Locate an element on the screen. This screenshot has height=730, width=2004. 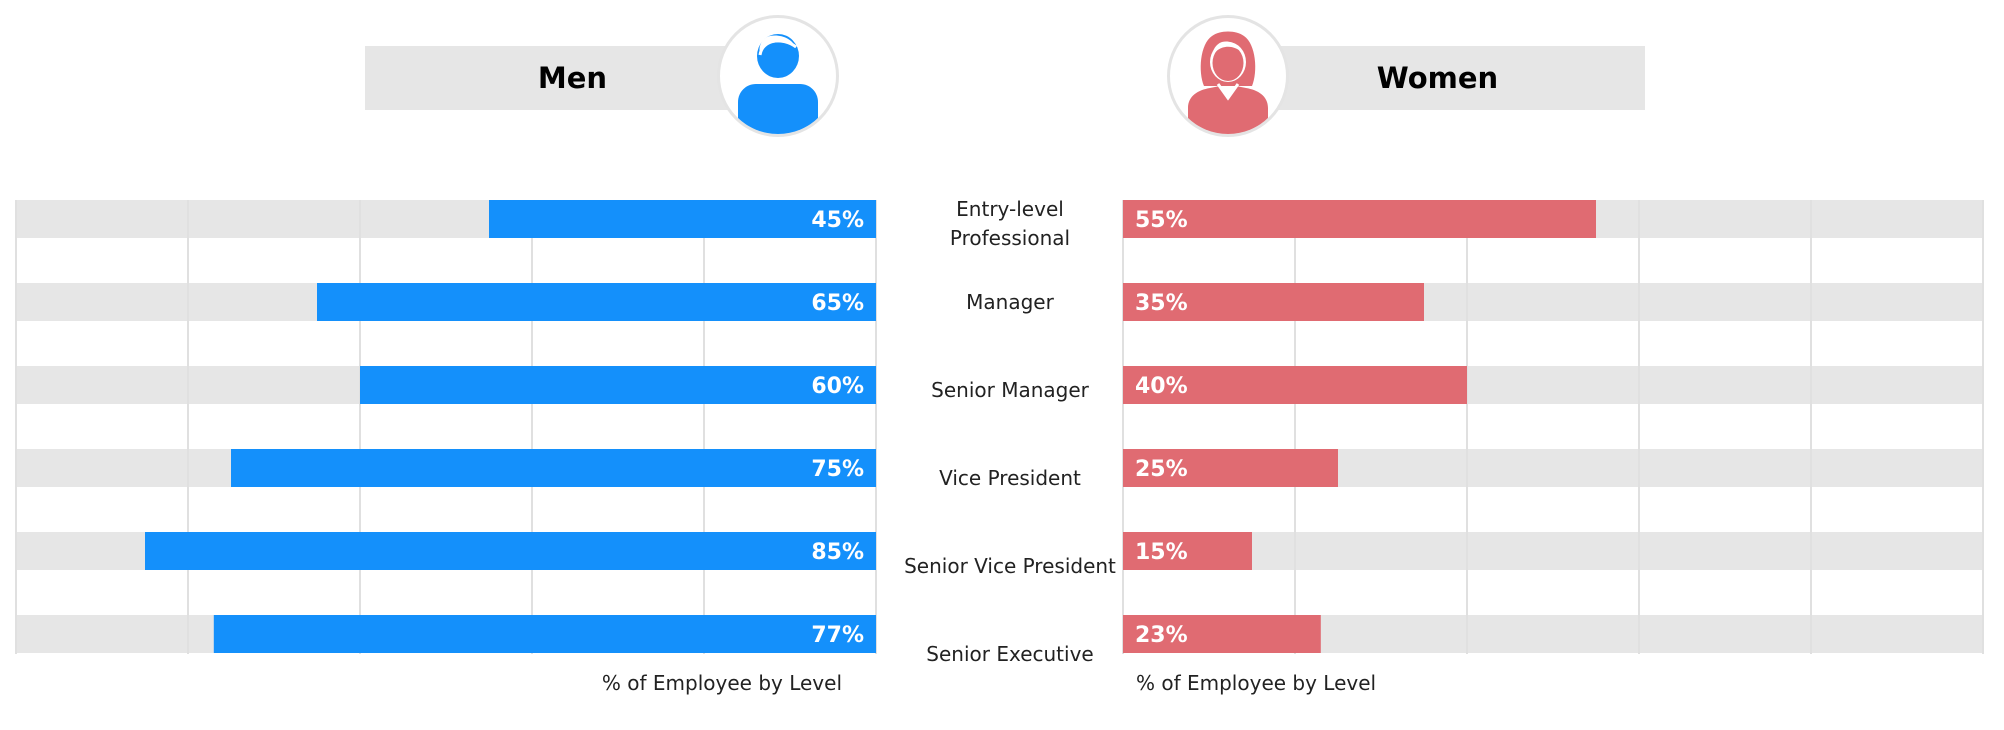
men-avatar is located at coordinates (778, 76).